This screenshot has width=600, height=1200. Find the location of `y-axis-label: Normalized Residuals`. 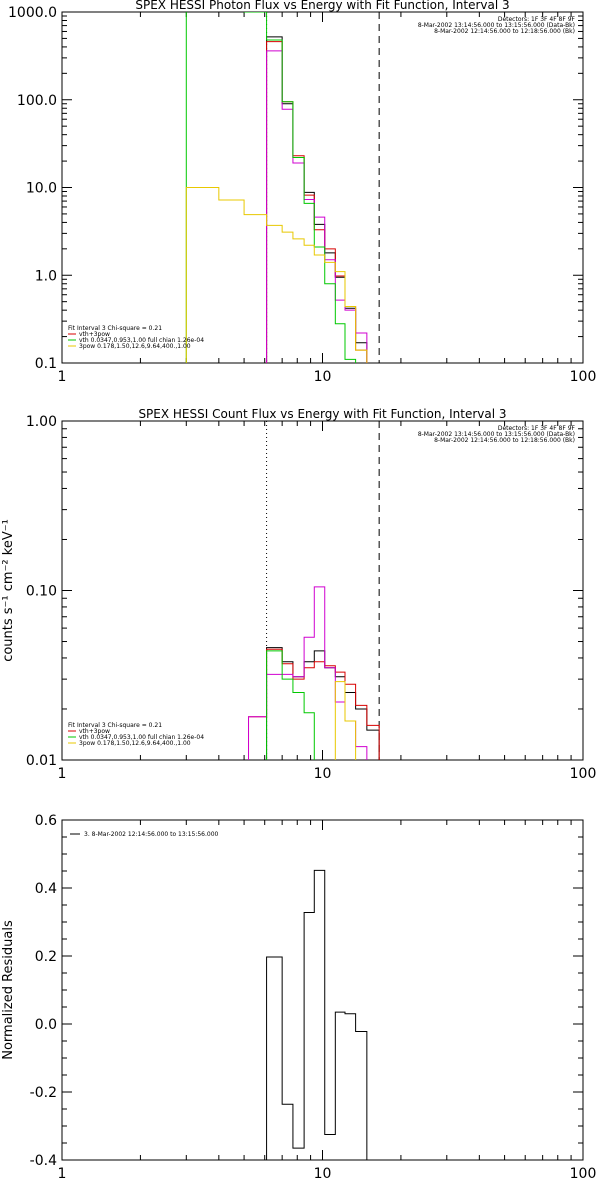

y-axis-label: Normalized Residuals is located at coordinates (8, 990).